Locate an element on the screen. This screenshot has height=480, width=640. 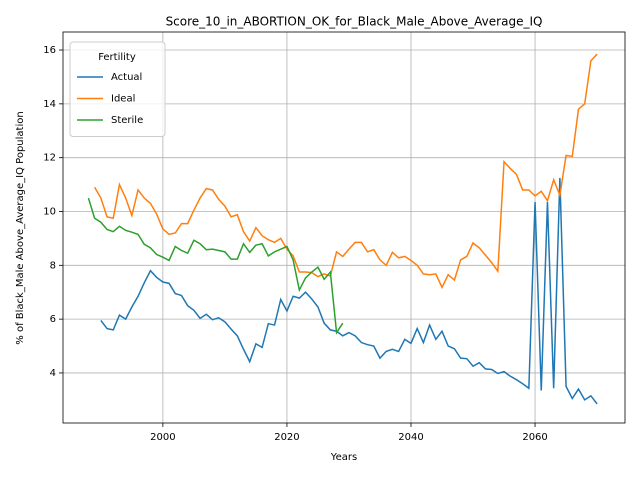
x-axis-label: Years is located at coordinates (343, 457).